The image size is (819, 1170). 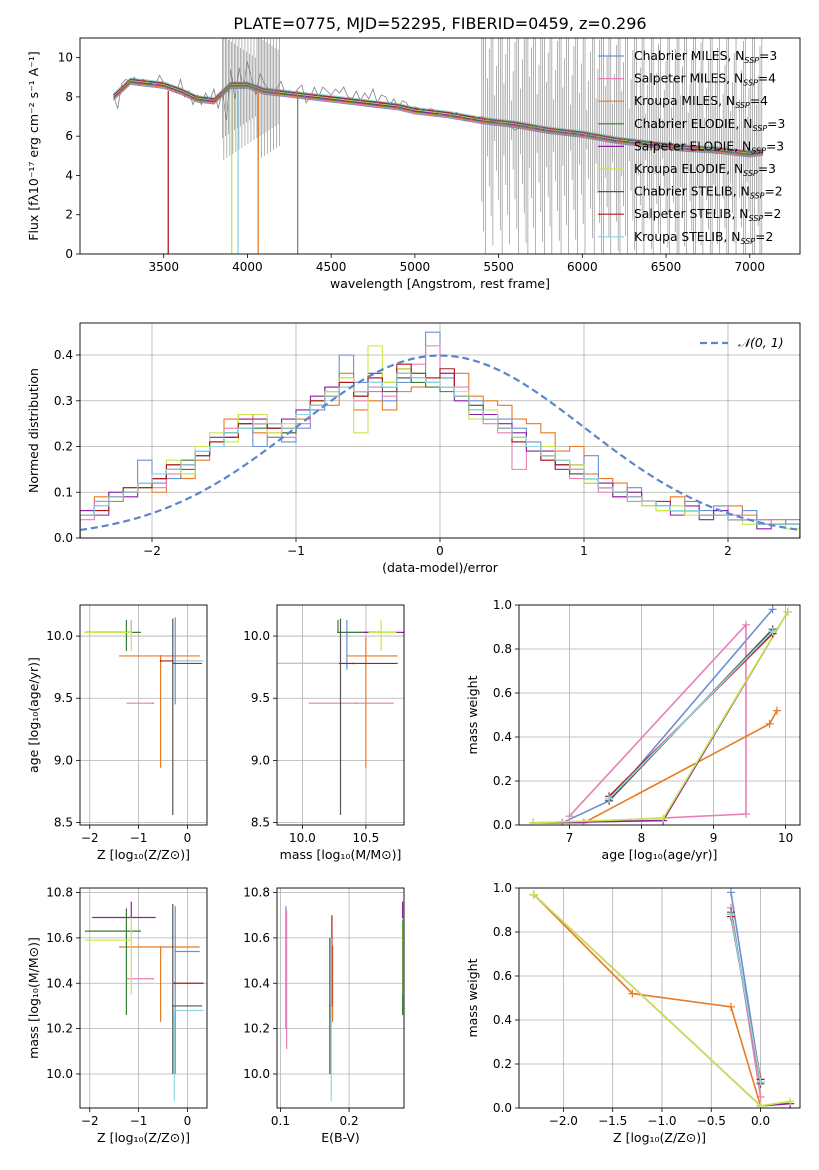 What do you see at coordinates (584, 551) in the screenshot?
I see `x-tick-label: 1` at bounding box center [584, 551].